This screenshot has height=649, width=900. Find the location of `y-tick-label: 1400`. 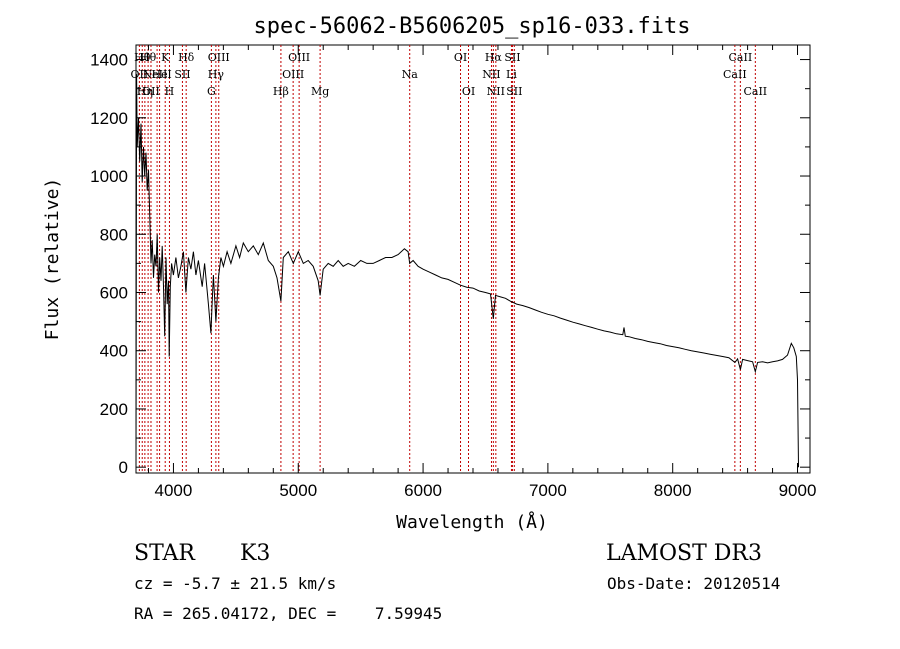

y-tick-label: 1400 is located at coordinates (109, 60).